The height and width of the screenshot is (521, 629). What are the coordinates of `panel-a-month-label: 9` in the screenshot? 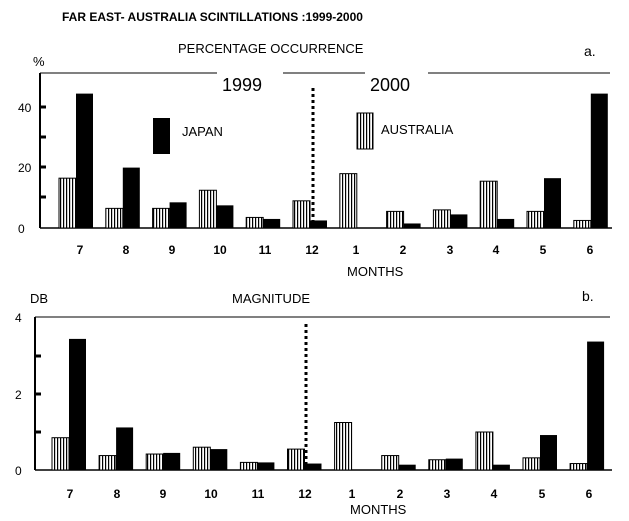 It's located at (172, 250).